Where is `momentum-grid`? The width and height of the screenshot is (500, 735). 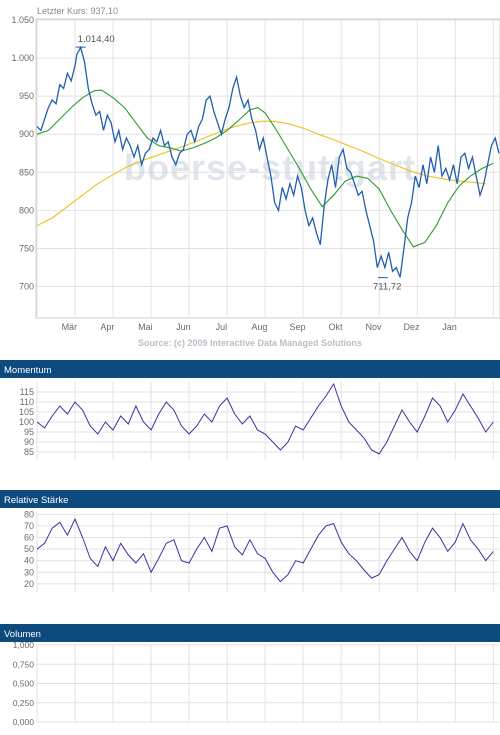
momentum-grid is located at coordinates (267, 421).